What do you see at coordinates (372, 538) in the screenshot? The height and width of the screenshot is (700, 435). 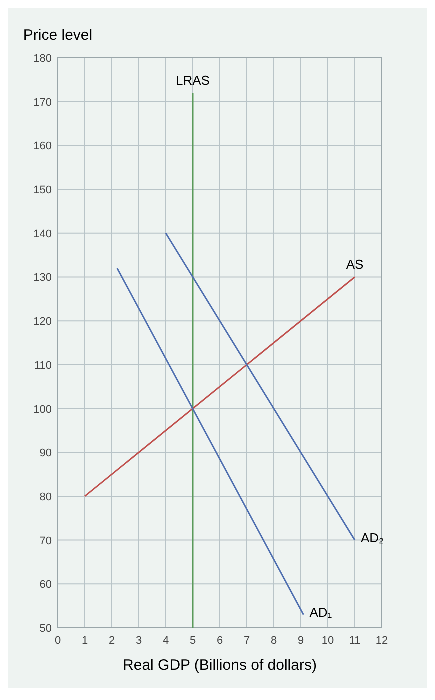 I see `series-label: AD₂` at bounding box center [372, 538].